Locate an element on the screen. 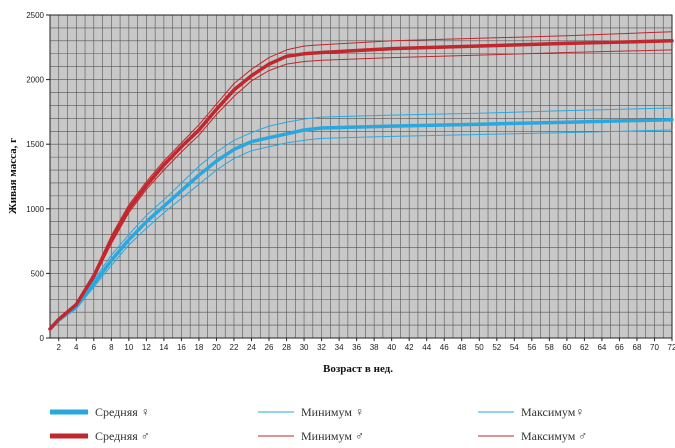  x-tick-label: 46 is located at coordinates (444, 347).